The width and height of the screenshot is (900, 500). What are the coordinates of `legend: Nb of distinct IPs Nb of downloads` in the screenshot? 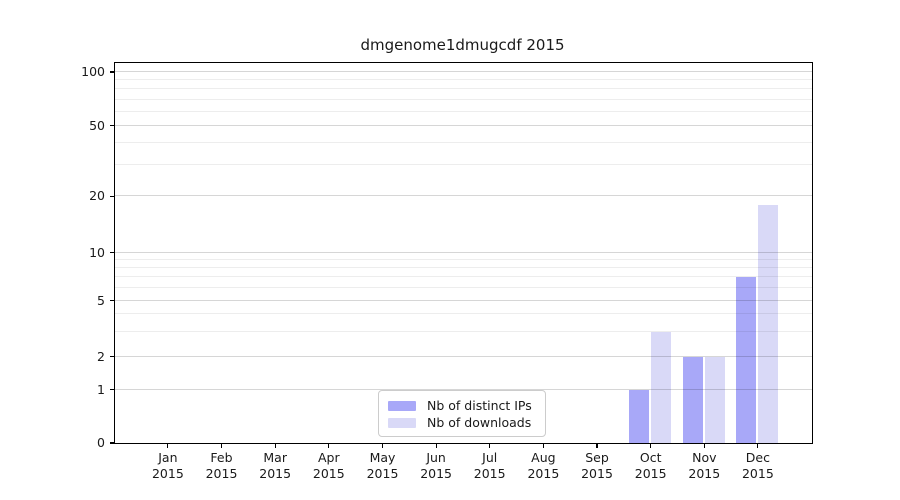 It's located at (462, 413).